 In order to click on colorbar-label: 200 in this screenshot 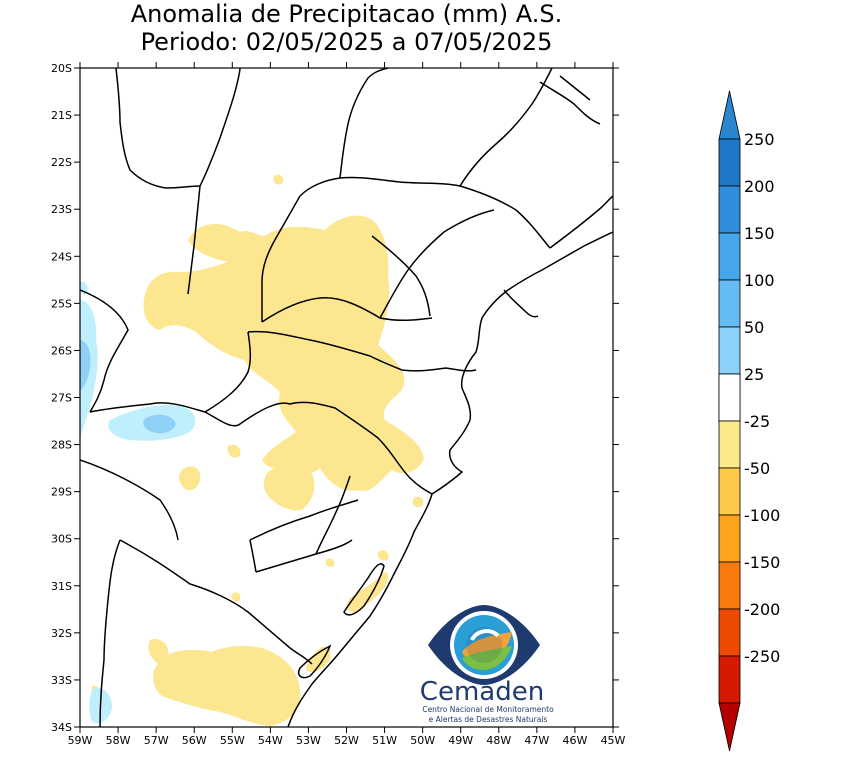, I will do `click(759, 186)`.